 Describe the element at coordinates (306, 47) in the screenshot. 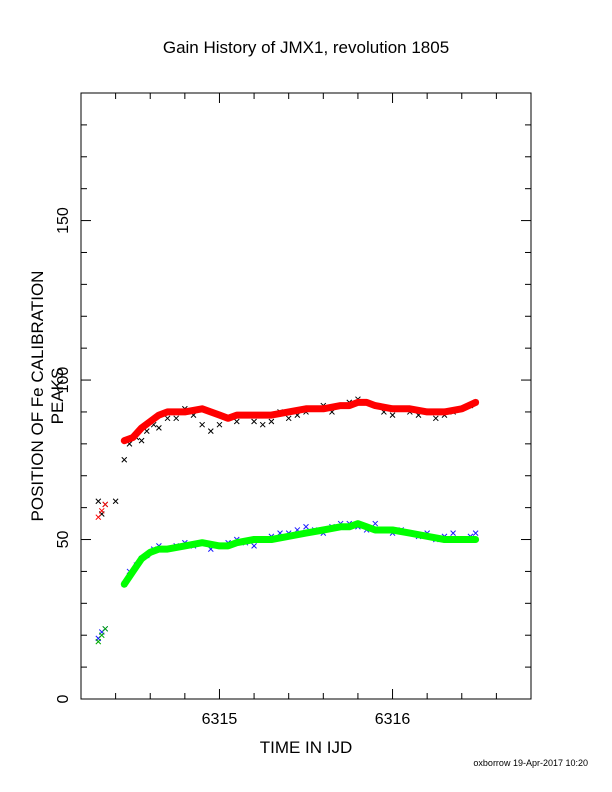

I see `chart-title: Gain History of JMX1, revolution 1805` at that location.